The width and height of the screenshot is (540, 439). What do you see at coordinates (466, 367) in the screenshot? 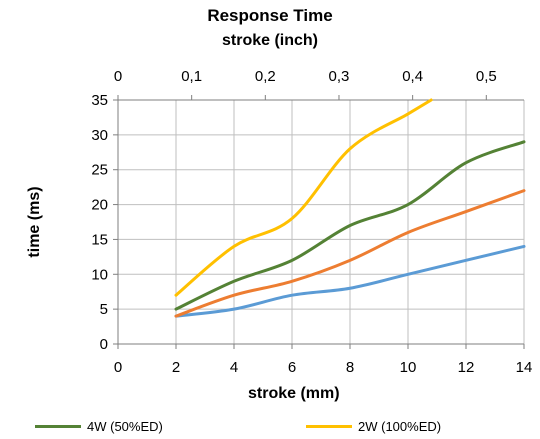
I see `x-tick-label: 12` at bounding box center [466, 367].